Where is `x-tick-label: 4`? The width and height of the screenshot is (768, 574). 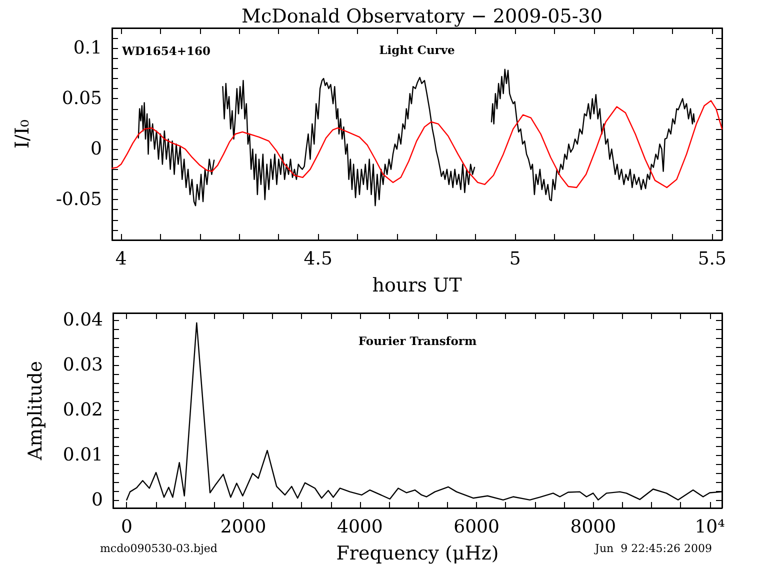
x-tick-label: 4 is located at coordinates (121, 259).